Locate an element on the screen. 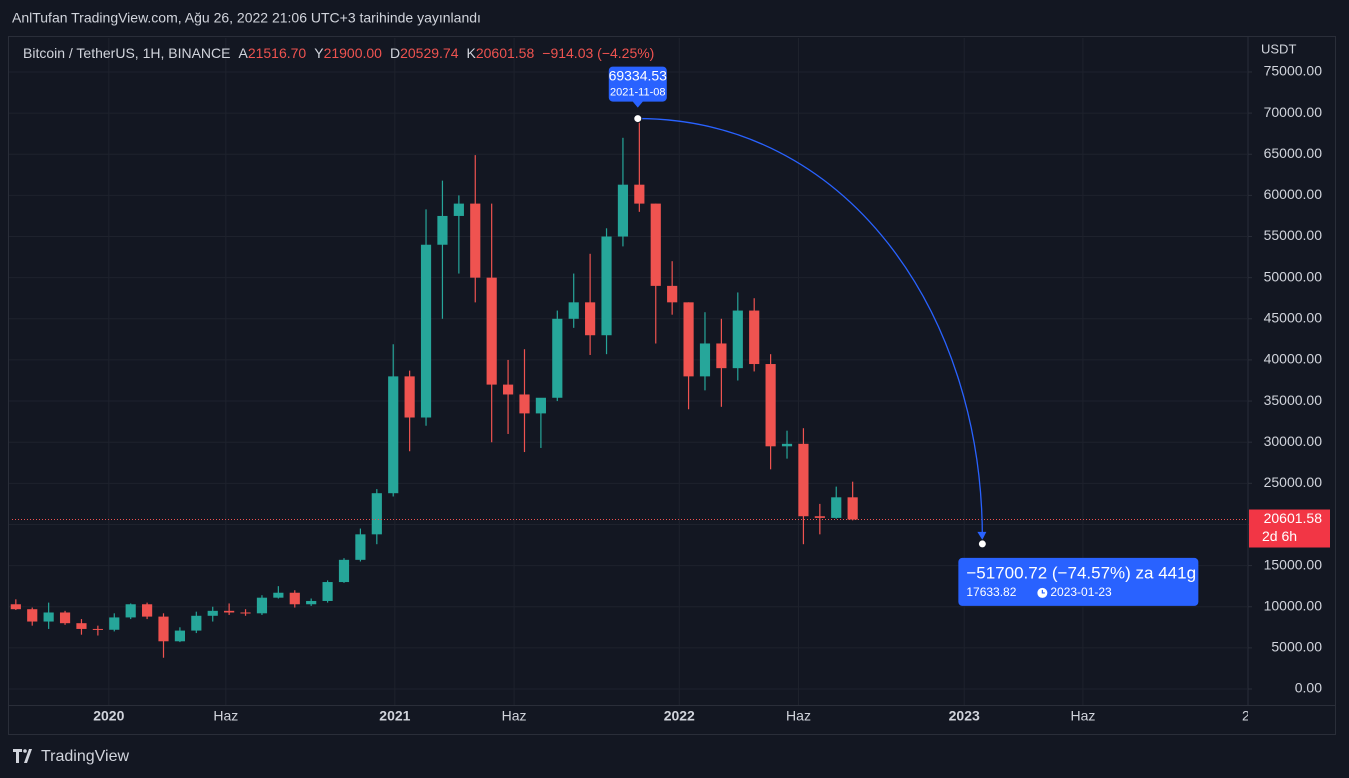 This screenshot has width=1349, height=778. price-axis is located at coordinates (1291, 385).